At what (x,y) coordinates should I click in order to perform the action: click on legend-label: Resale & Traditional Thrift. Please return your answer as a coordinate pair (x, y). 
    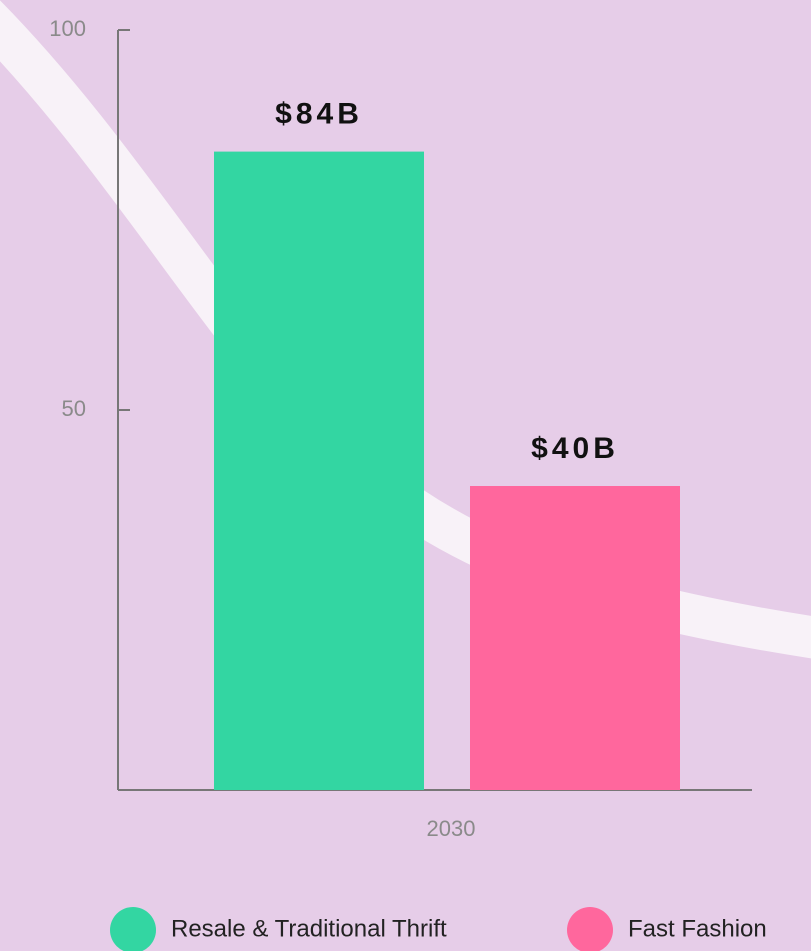
    Looking at the image, I should click on (309, 928).